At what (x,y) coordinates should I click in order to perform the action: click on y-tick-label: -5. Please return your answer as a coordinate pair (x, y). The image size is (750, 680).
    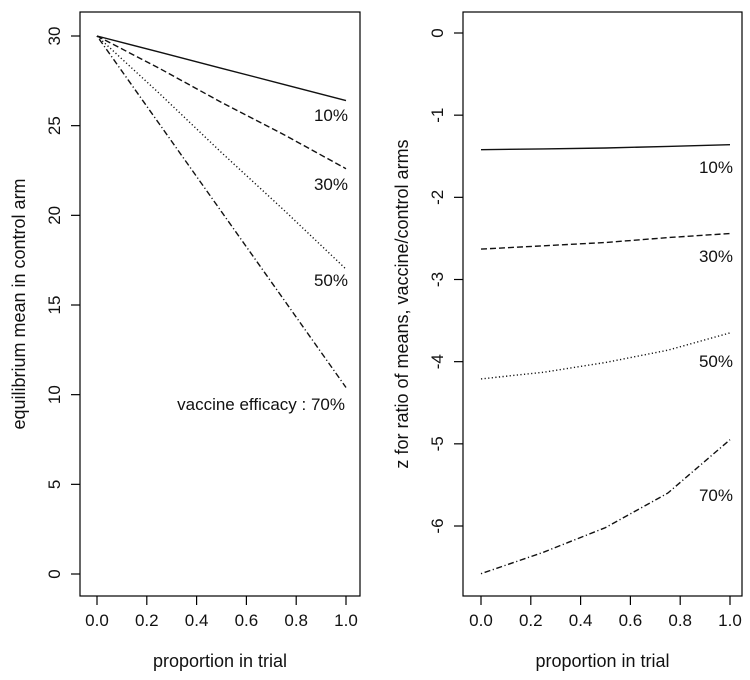
    Looking at the image, I should click on (437, 443).